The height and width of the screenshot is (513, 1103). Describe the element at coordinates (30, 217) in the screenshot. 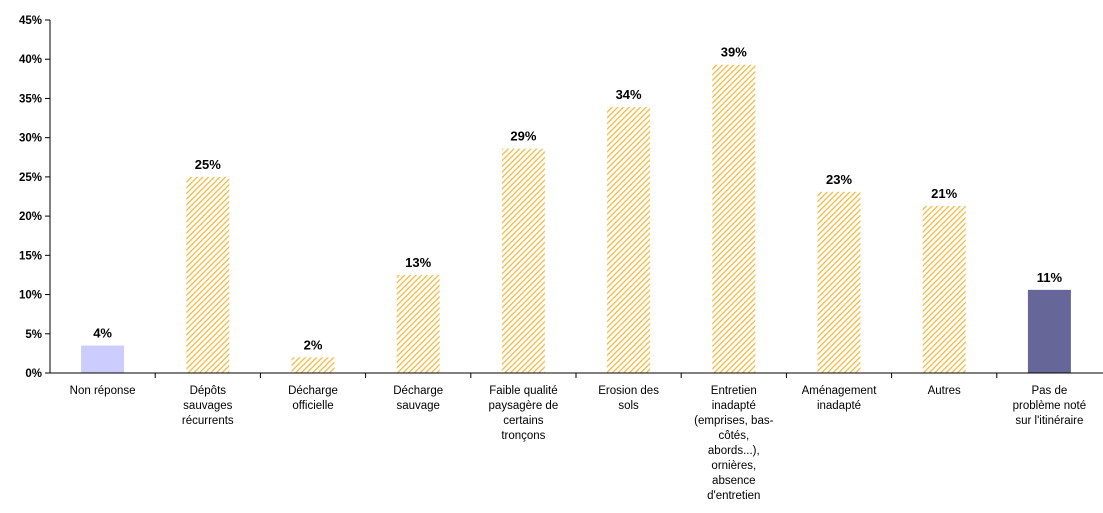

I see `y-tick-label: 20%` at that location.